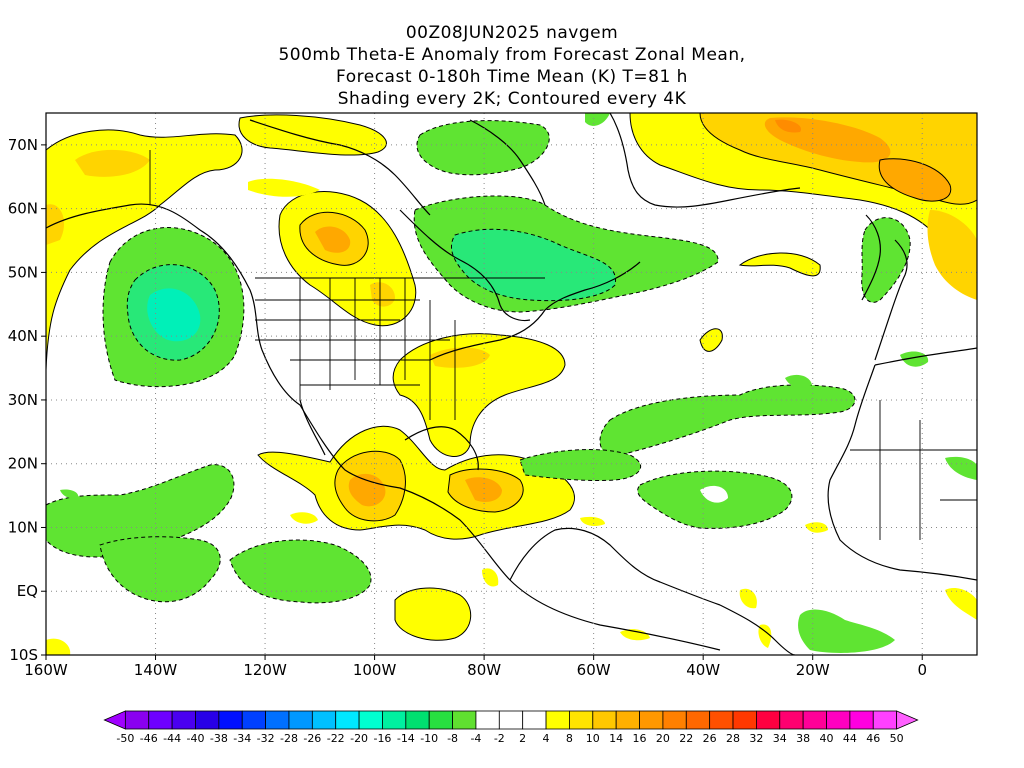 The width and height of the screenshot is (1024, 768). What do you see at coordinates (499, 738) in the screenshot?
I see `colorbar-label: -2` at bounding box center [499, 738].